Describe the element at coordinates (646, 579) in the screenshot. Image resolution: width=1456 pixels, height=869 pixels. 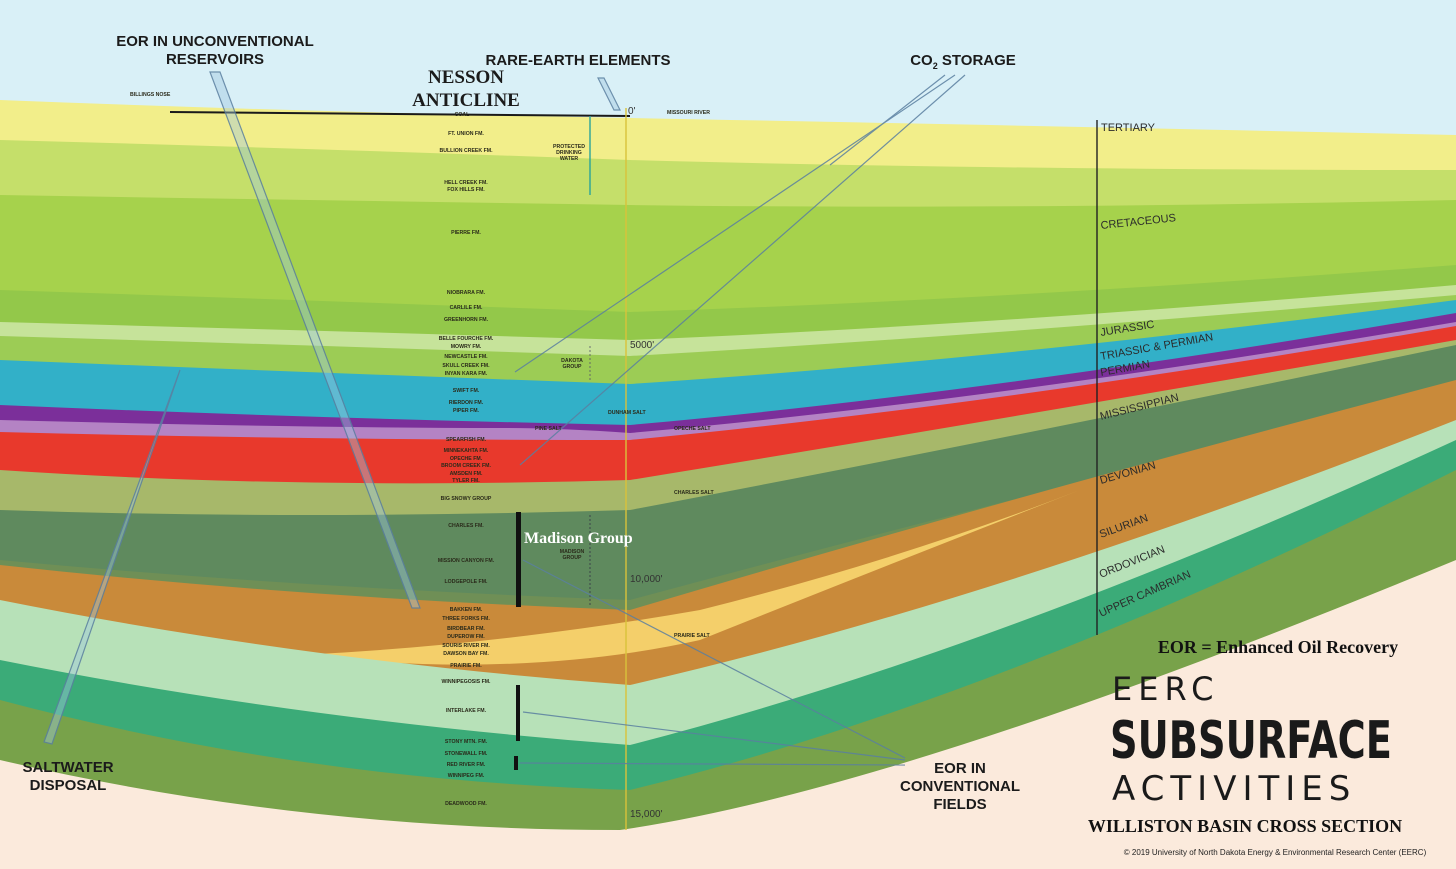
I see `depth-10000: 10,000'` at that location.